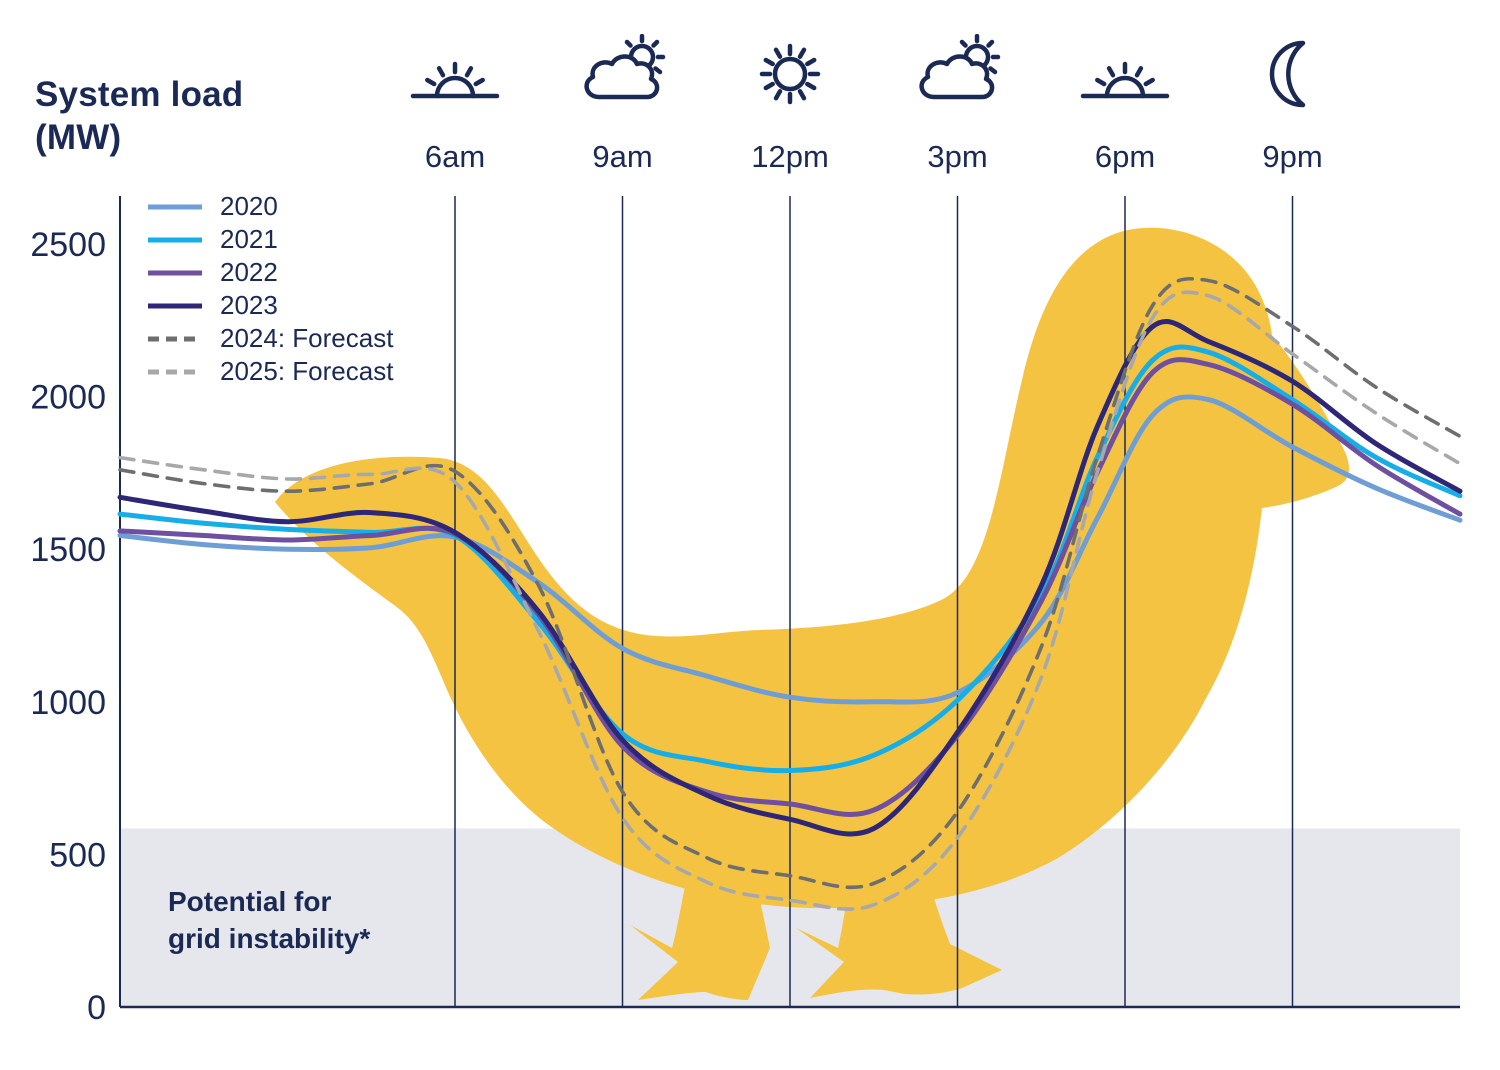  What do you see at coordinates (307, 338) in the screenshot?
I see `legend-label: 2024: Forecast` at bounding box center [307, 338].